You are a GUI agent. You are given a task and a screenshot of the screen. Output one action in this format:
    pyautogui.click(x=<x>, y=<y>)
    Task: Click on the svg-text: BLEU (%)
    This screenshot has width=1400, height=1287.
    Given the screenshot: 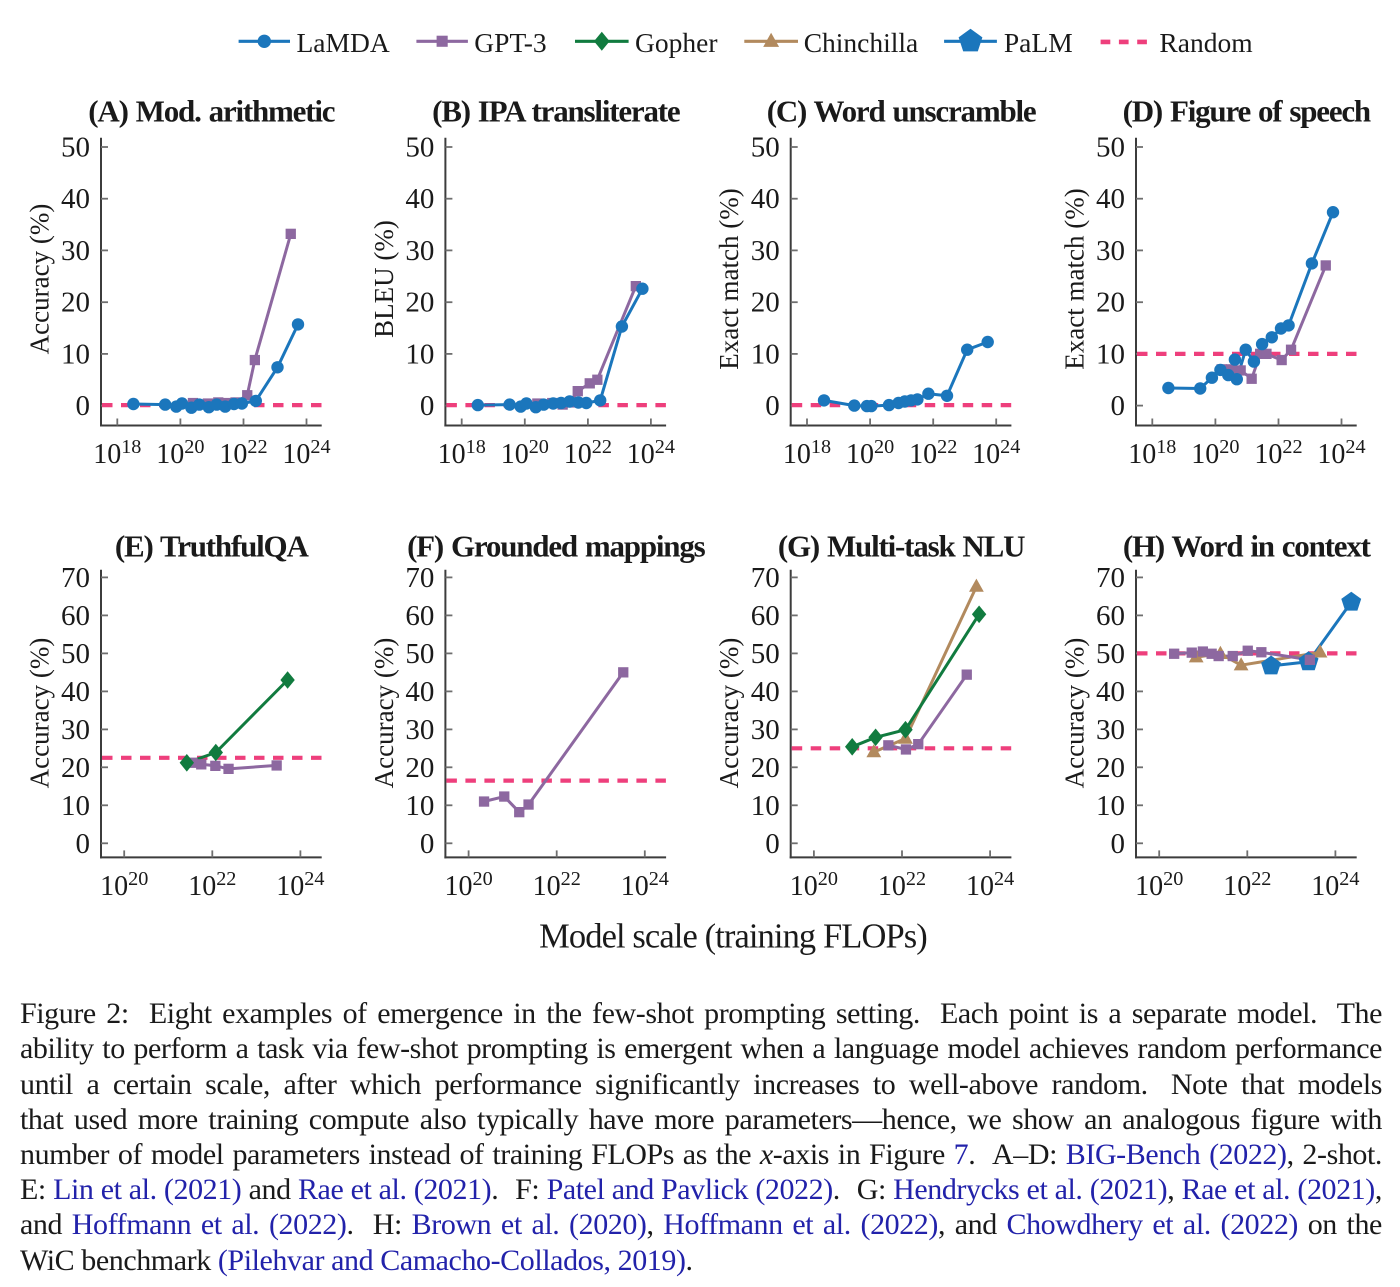 What is the action you would take?
    pyautogui.click(x=384, y=279)
    